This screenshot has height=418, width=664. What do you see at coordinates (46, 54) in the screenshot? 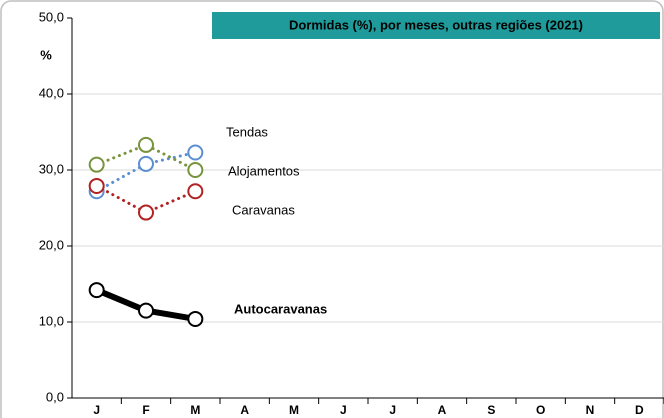
I see `y-axis-label: %` at bounding box center [46, 54].